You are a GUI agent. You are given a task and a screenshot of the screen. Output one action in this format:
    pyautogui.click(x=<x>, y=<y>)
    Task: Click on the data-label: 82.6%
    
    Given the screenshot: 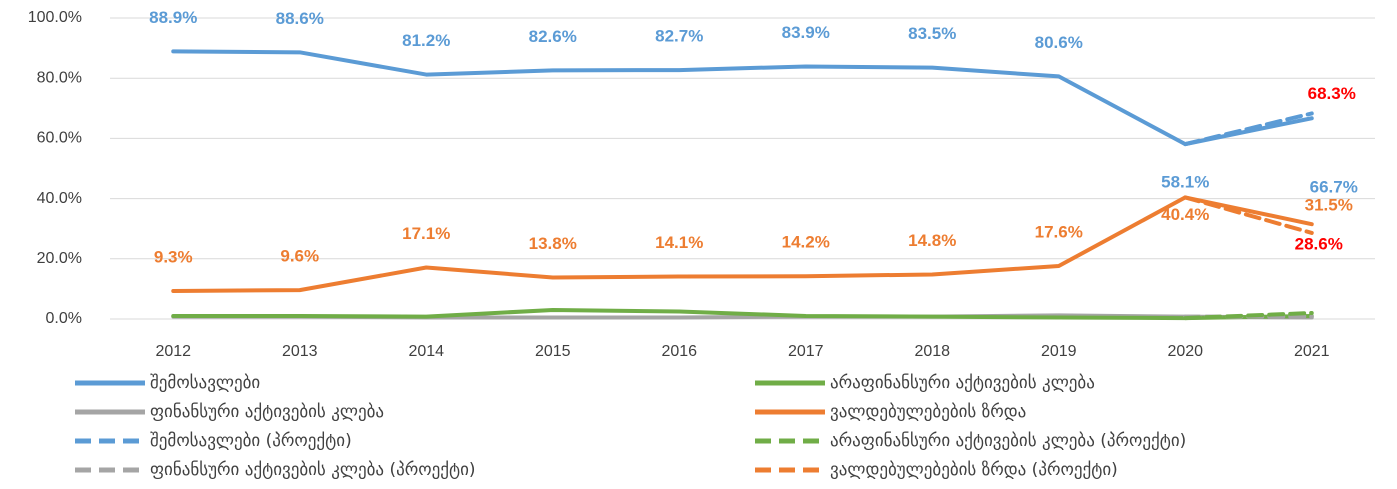 What is the action you would take?
    pyautogui.click(x=553, y=36)
    